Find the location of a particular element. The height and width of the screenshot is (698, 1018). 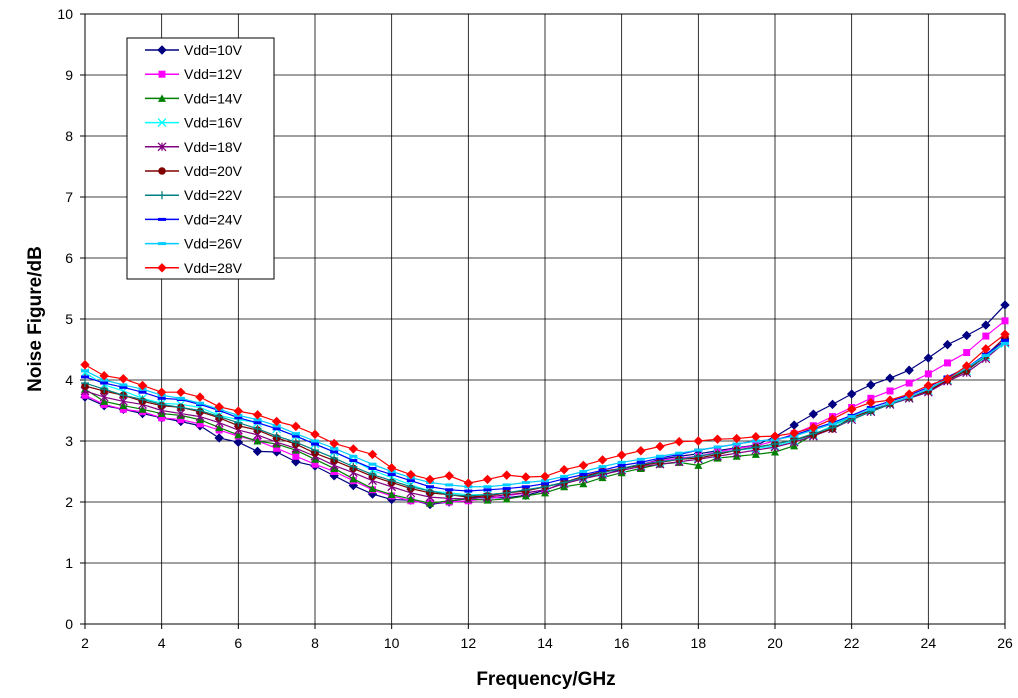

legend-label: Vdd=18V is located at coordinates (213, 147).